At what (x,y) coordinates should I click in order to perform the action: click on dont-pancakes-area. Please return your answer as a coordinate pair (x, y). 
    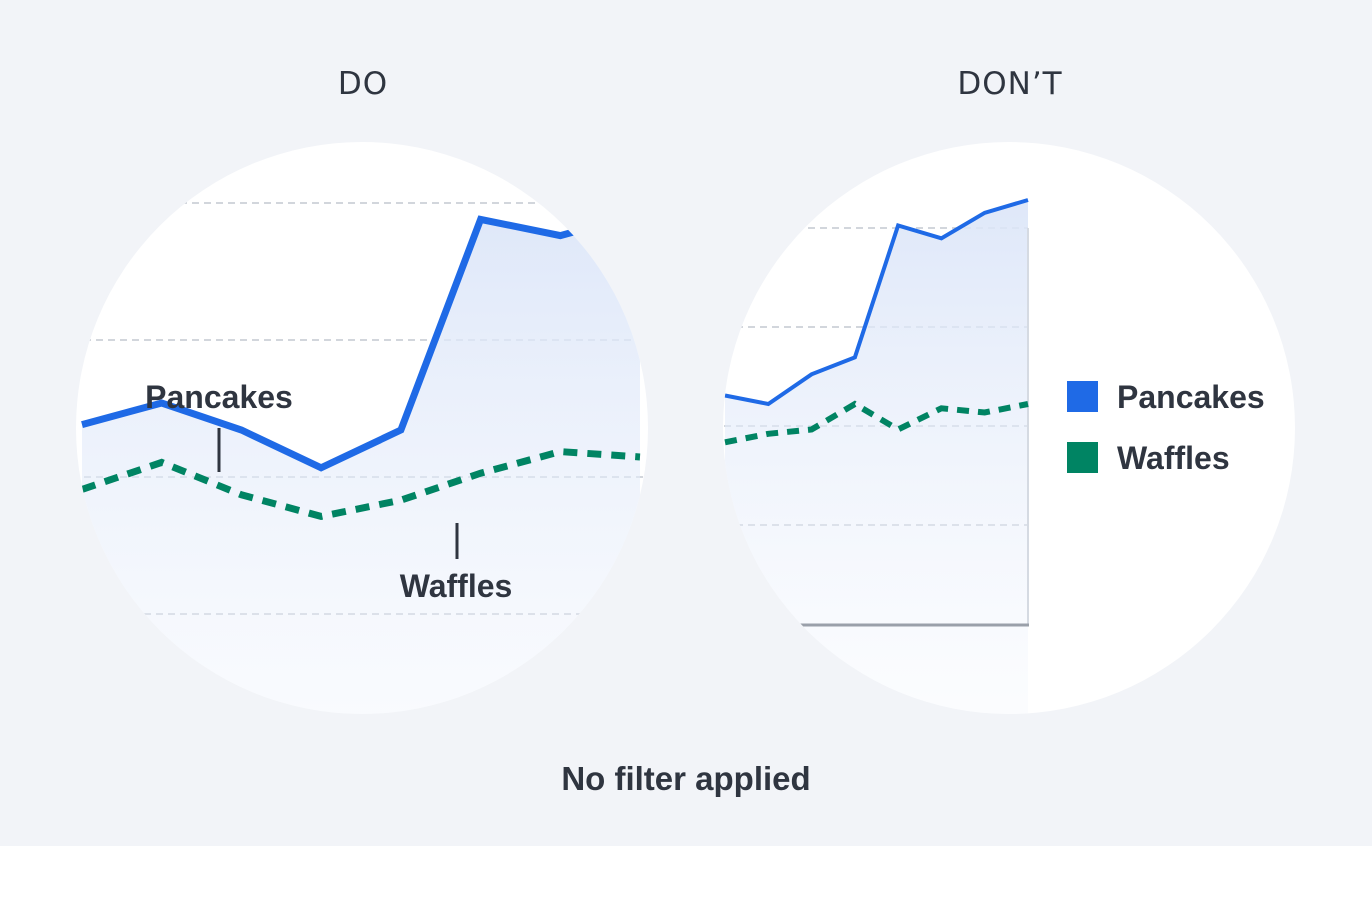
    Looking at the image, I should click on (876, 457).